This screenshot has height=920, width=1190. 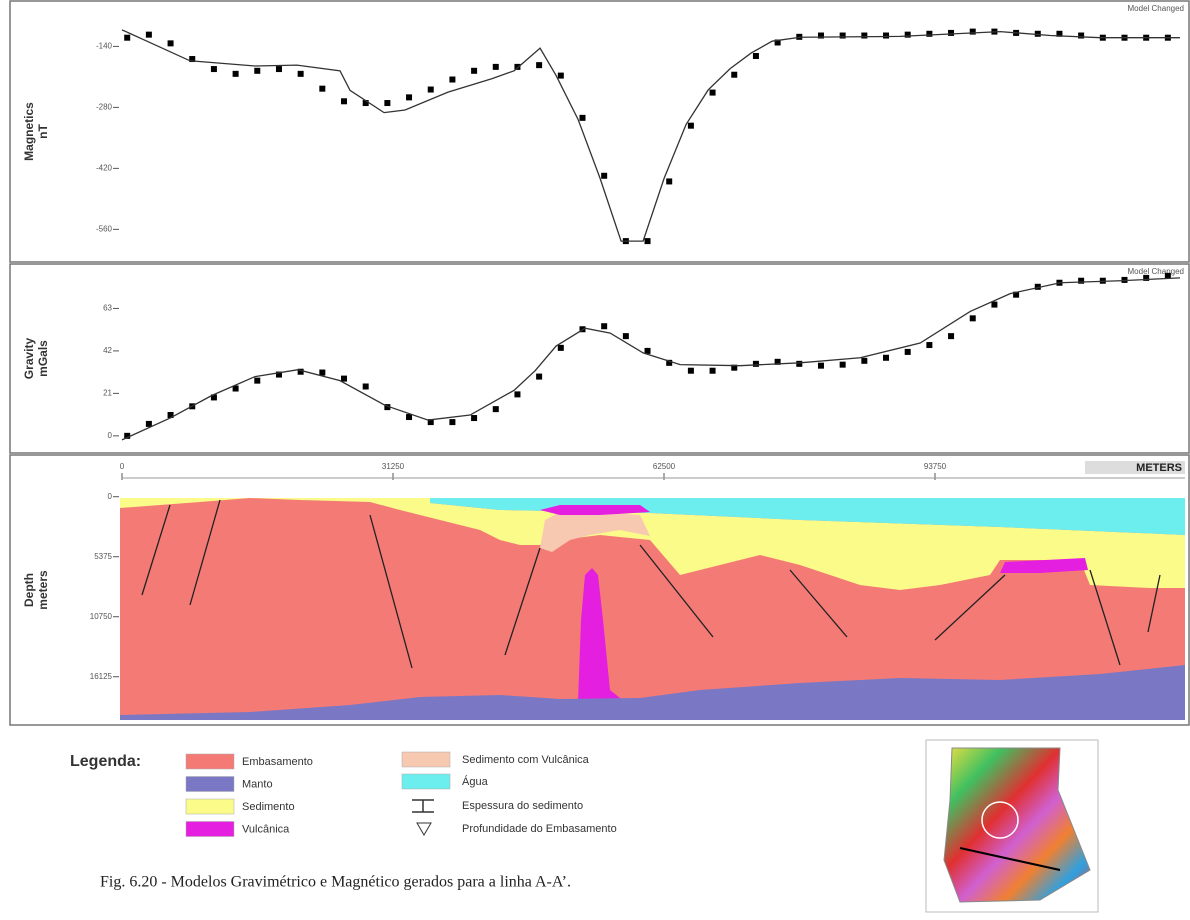 I want to click on x-tick-label: 0, so click(x=122, y=466).